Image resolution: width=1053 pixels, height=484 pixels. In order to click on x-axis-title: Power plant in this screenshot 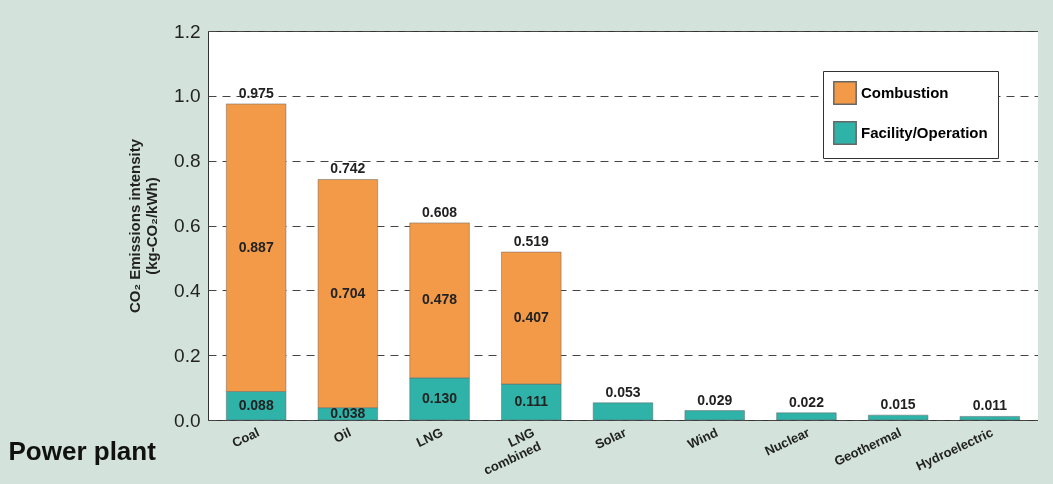, I will do `click(82, 450)`.